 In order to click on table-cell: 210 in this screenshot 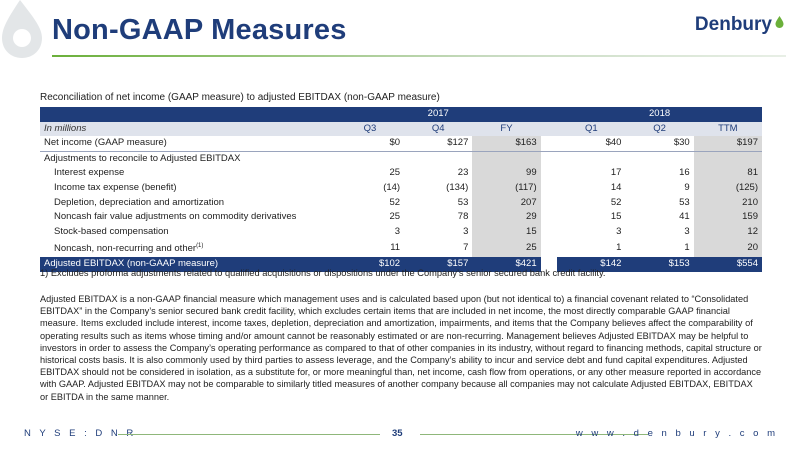, I will do `click(727, 203)`.